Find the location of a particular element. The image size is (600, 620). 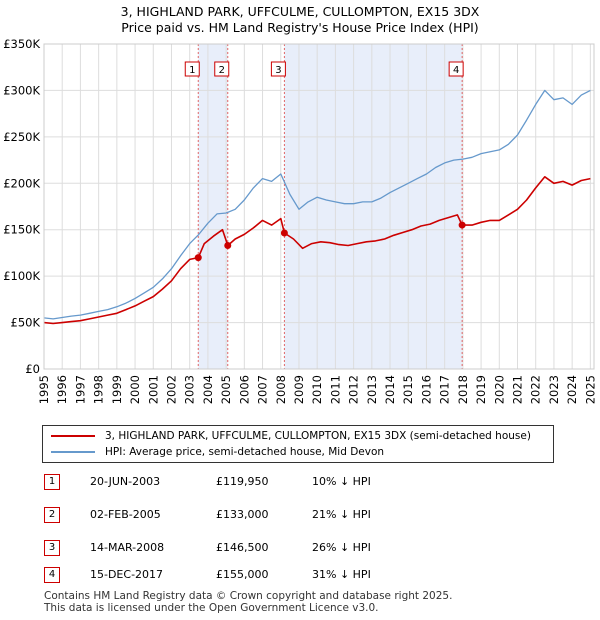

x-tick-label: 2000 is located at coordinates (135, 389).